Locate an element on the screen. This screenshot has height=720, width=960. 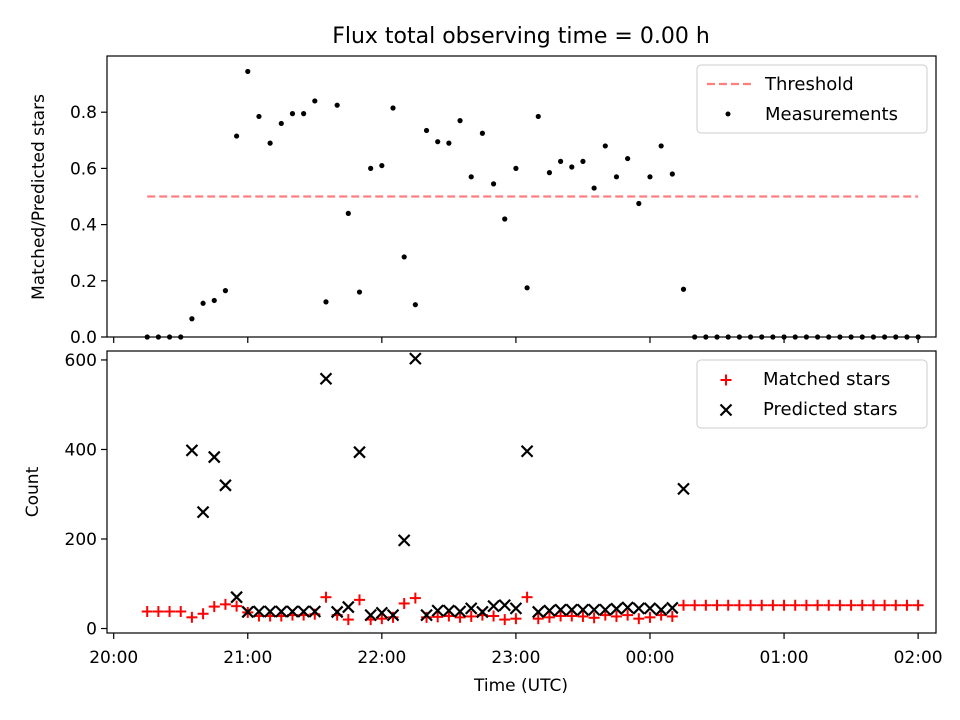
legend-predicted-marker-b is located at coordinates (726, 410).